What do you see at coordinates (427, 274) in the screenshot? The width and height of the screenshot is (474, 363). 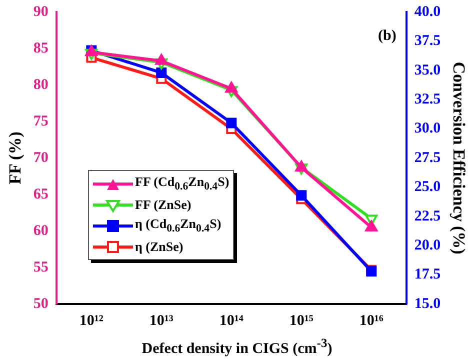 I see `y2-tick-label: 17.5` at bounding box center [427, 274].